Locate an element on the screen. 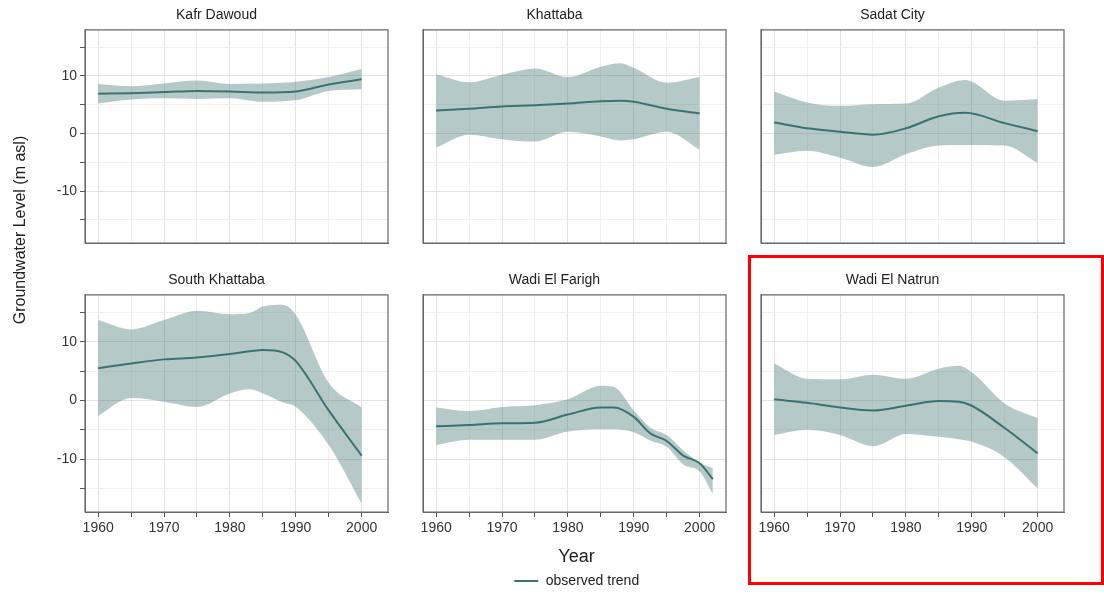 This screenshot has height=599, width=1104. legend-label: observed trend is located at coordinates (592, 580).